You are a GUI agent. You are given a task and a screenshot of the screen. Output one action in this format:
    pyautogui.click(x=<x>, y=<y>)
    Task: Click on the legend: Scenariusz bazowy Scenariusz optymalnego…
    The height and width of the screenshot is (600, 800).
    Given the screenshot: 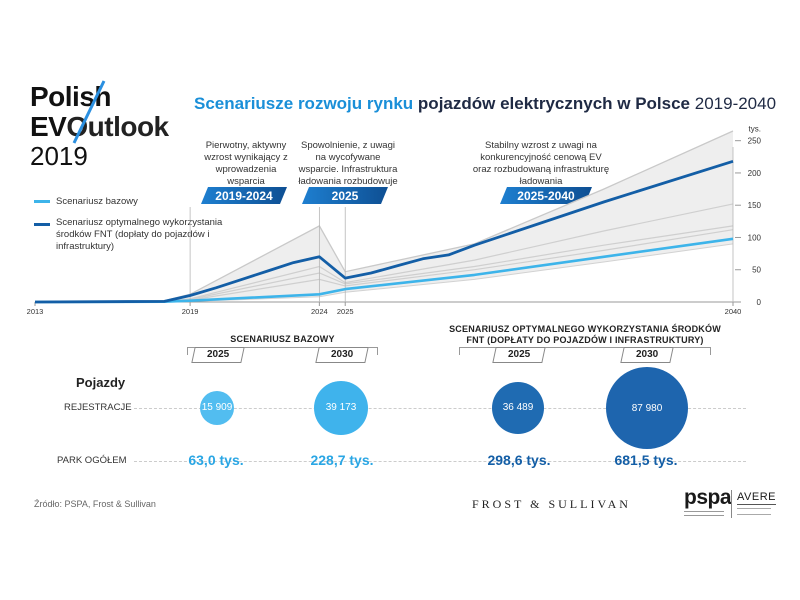 What is the action you would take?
    pyautogui.click(x=139, y=224)
    